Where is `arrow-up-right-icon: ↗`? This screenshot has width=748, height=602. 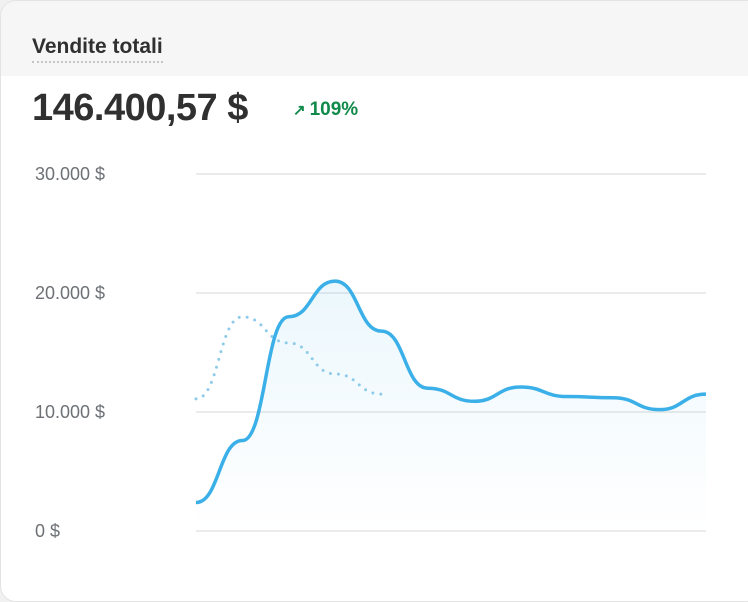 arrow-up-right-icon: ↗ is located at coordinates (299, 110).